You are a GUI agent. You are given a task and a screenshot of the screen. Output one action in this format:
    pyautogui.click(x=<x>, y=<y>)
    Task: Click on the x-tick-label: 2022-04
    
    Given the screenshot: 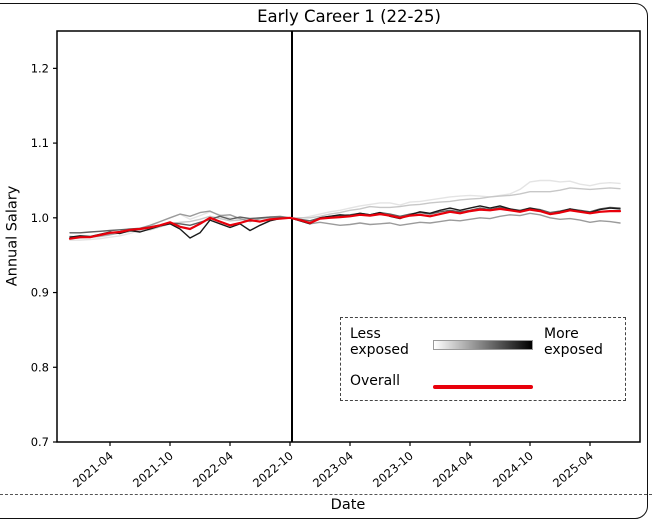 What is the action you would take?
    pyautogui.click(x=213, y=470)
    